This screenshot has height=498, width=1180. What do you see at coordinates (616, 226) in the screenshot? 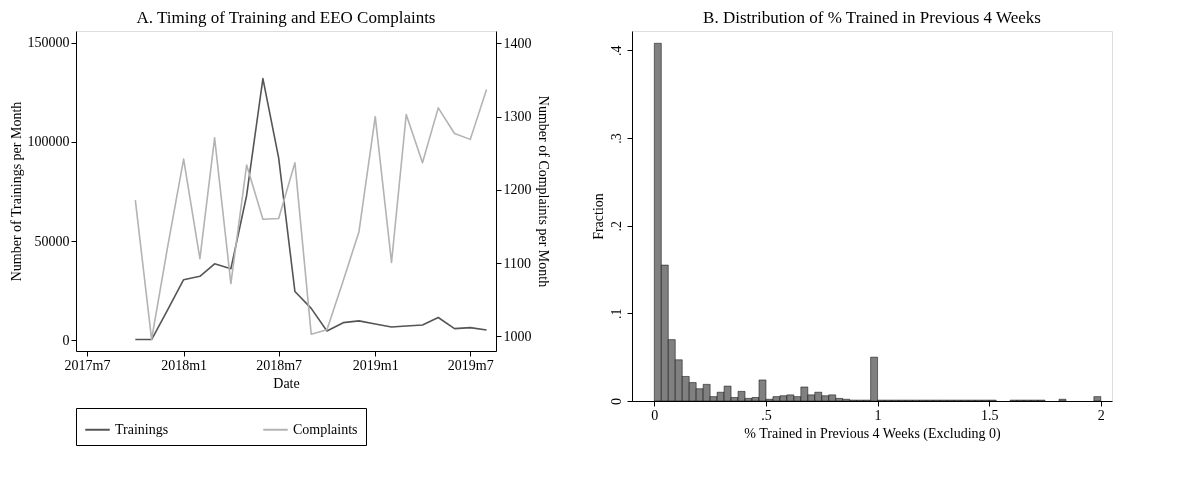
I see `y-tick-label: .2` at bounding box center [616, 226].